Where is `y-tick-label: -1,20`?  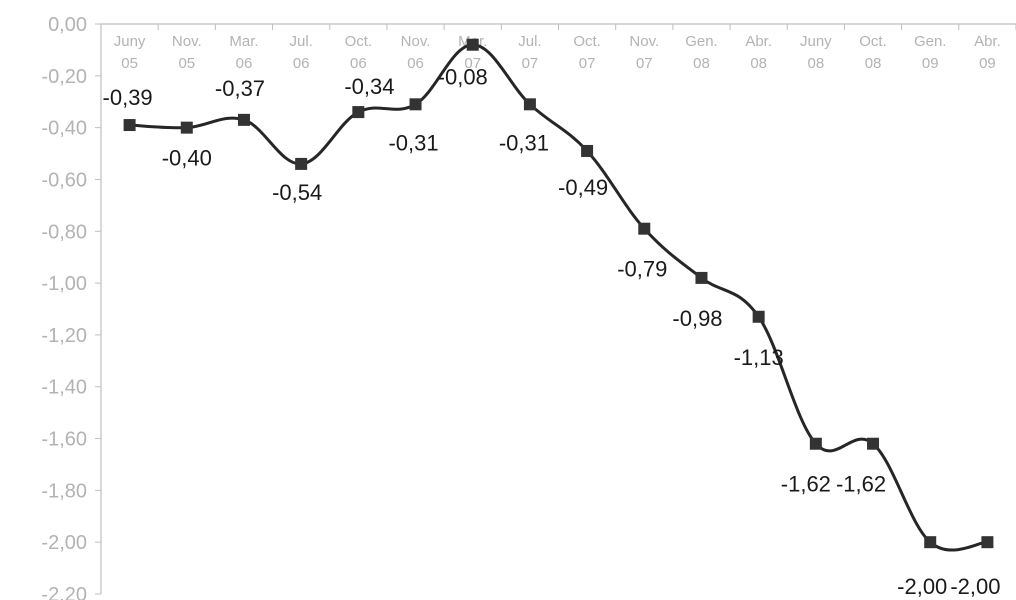
y-tick-label: -1,20 is located at coordinates (64, 336).